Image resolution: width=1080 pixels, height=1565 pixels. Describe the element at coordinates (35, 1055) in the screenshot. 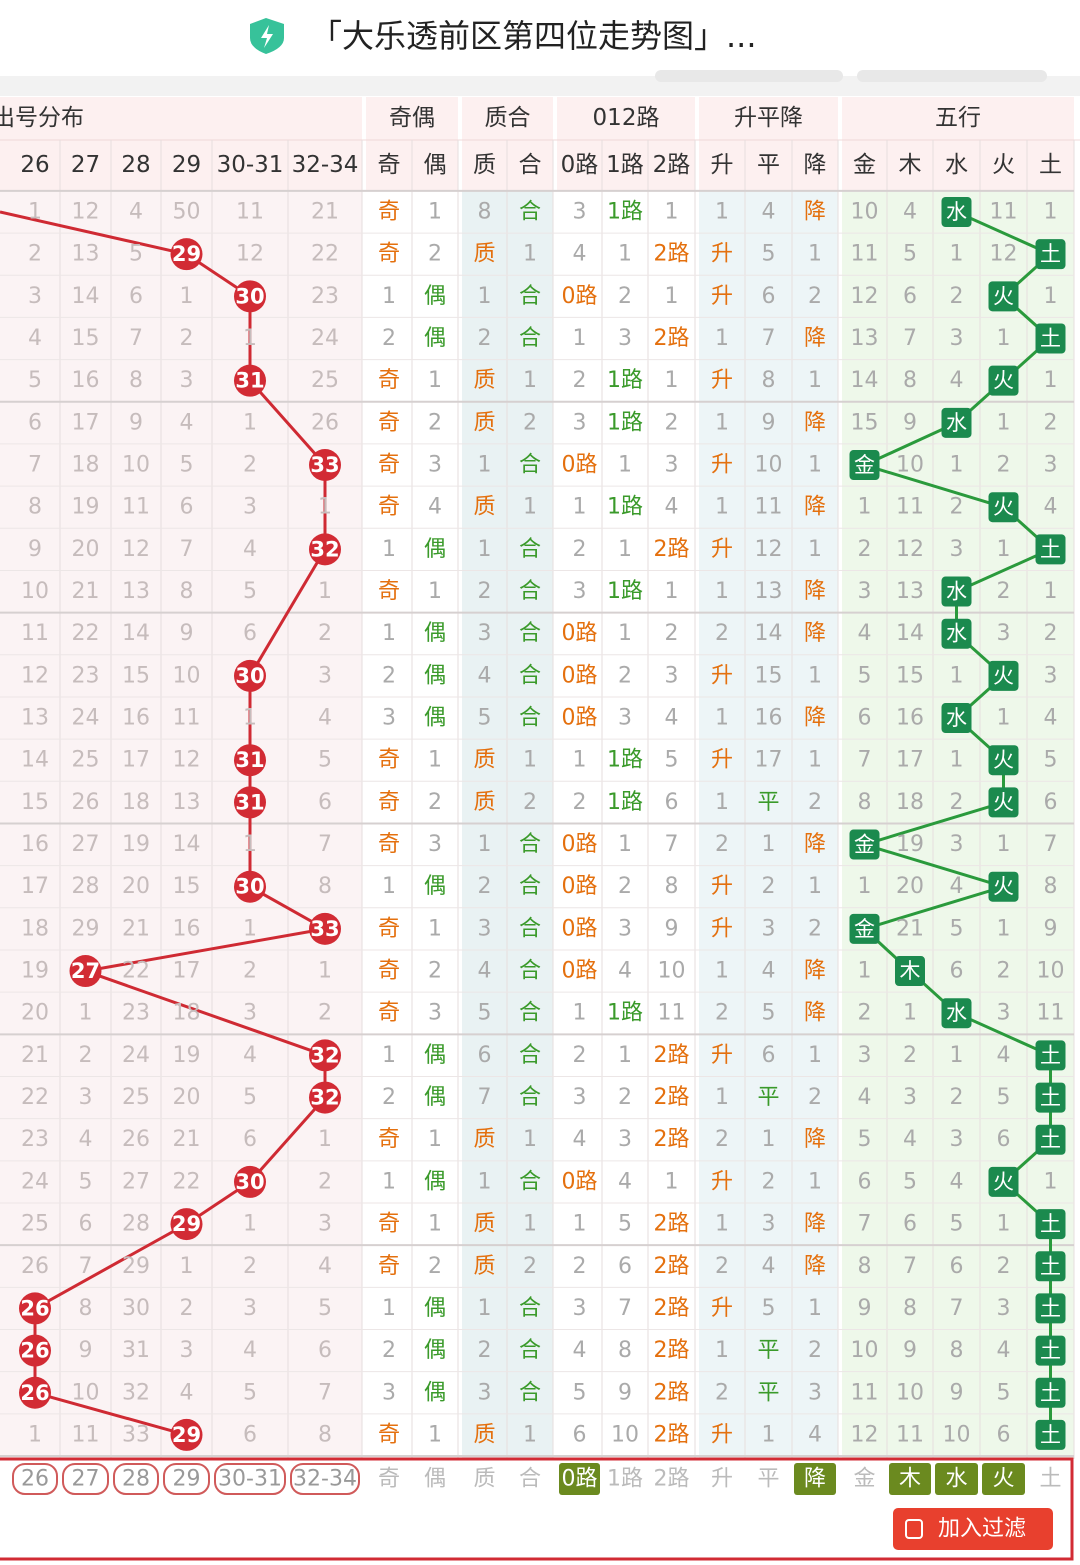

I see `cell: 21` at that location.